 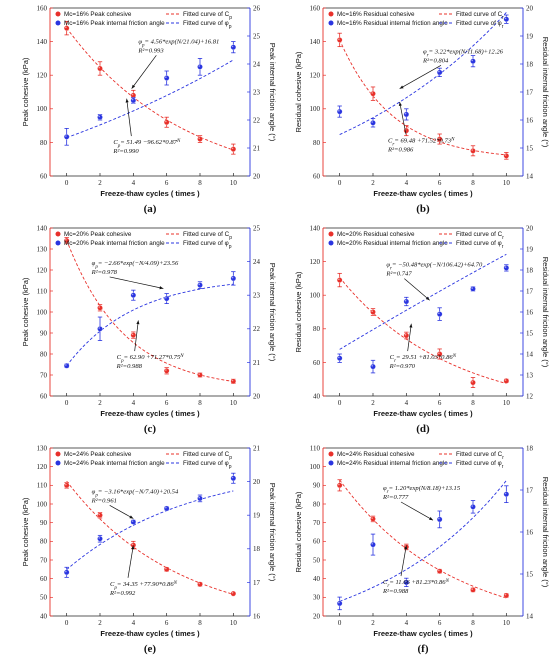 I want to click on annotation-line: R²=0.990, so click(x=125, y=151).